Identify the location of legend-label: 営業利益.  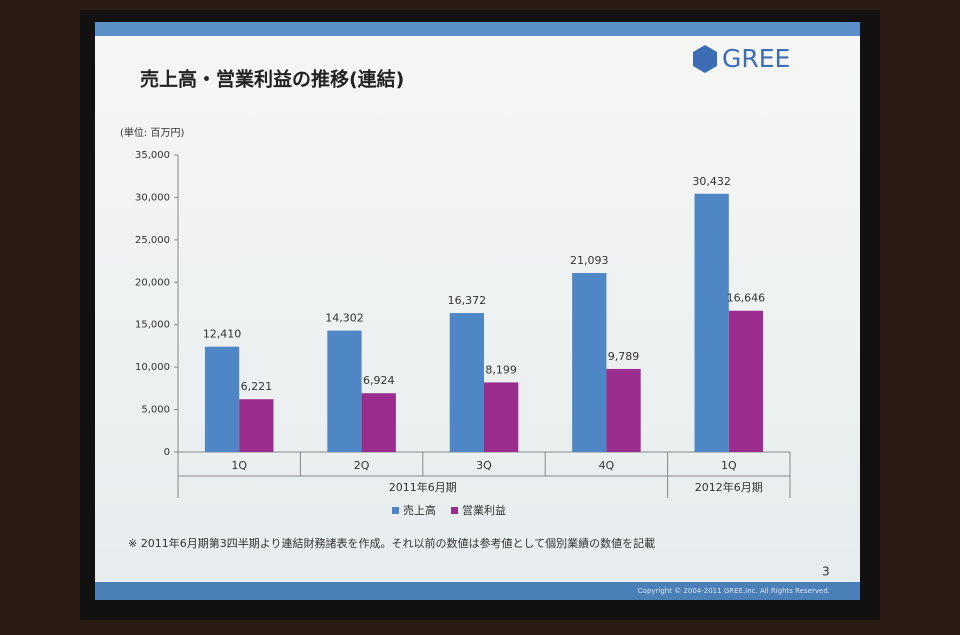
(484, 510).